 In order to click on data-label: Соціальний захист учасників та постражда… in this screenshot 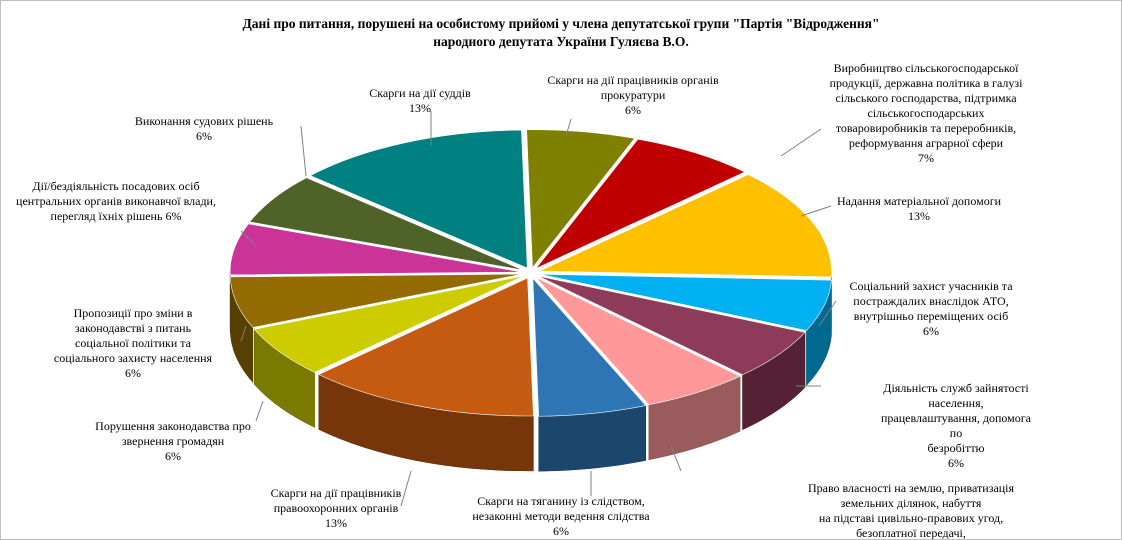, I will do `click(930, 309)`.